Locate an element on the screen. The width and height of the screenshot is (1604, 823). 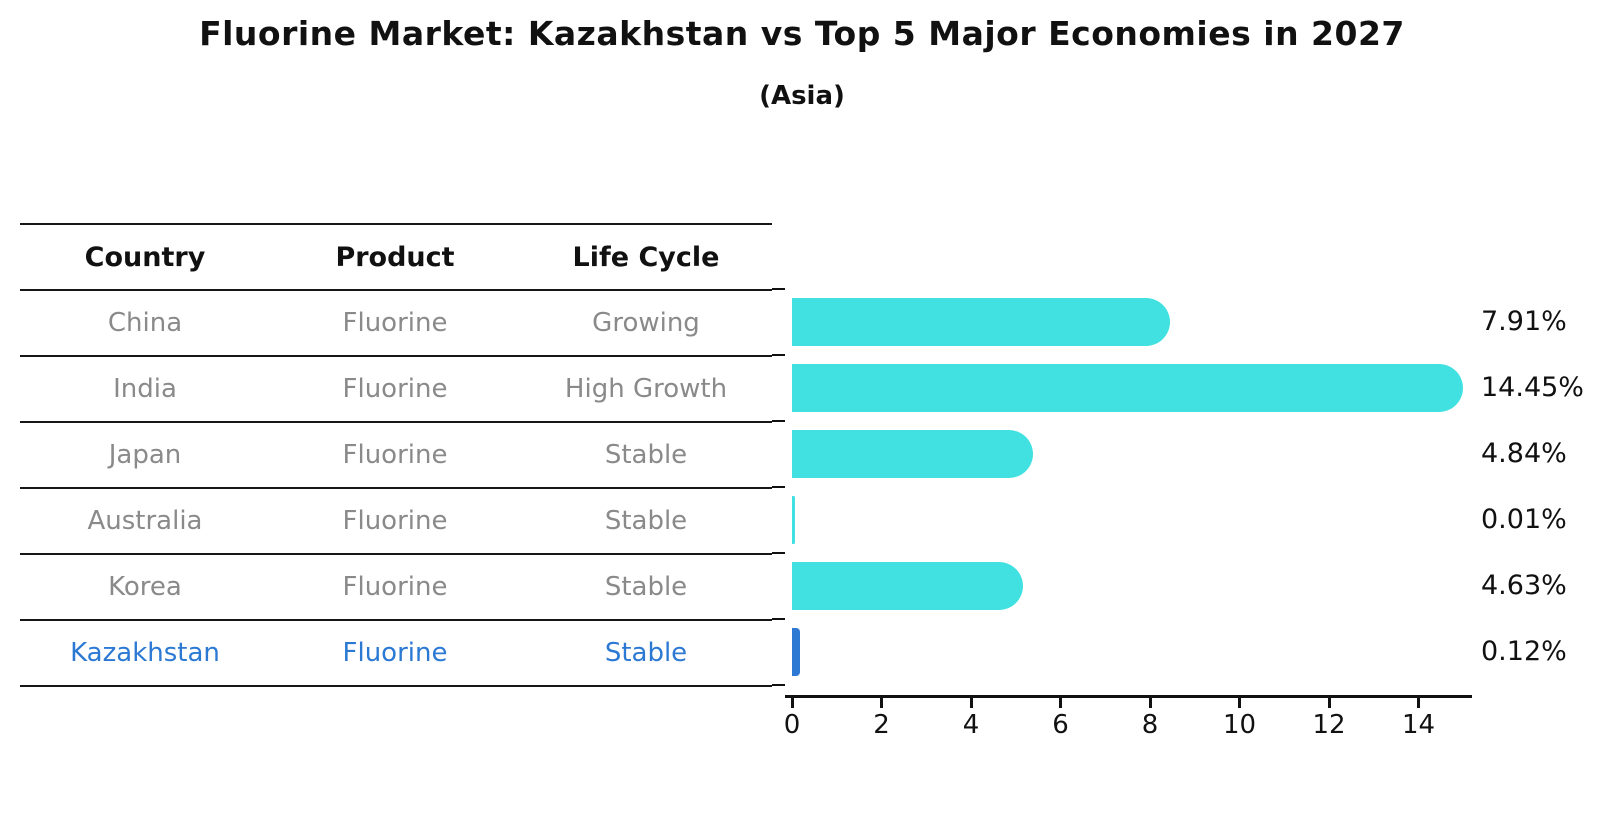
cell-kazakhstan-country: Kazakhstan is located at coordinates (145, 653).